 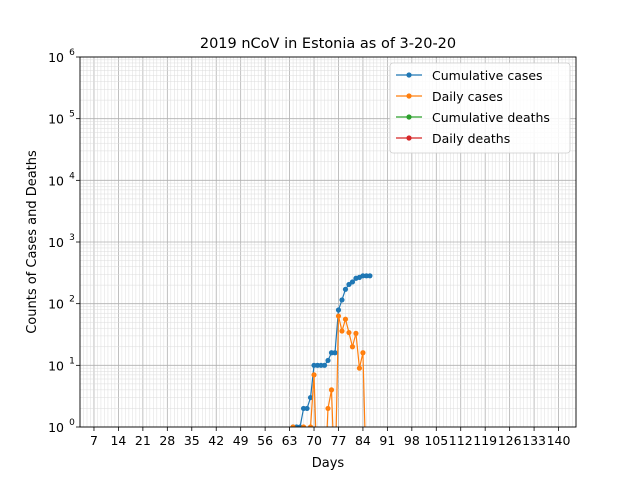 What do you see at coordinates (328, 44) in the screenshot?
I see `chart-title: 2019 nCoV in Estonia as of 3-20-20` at bounding box center [328, 44].